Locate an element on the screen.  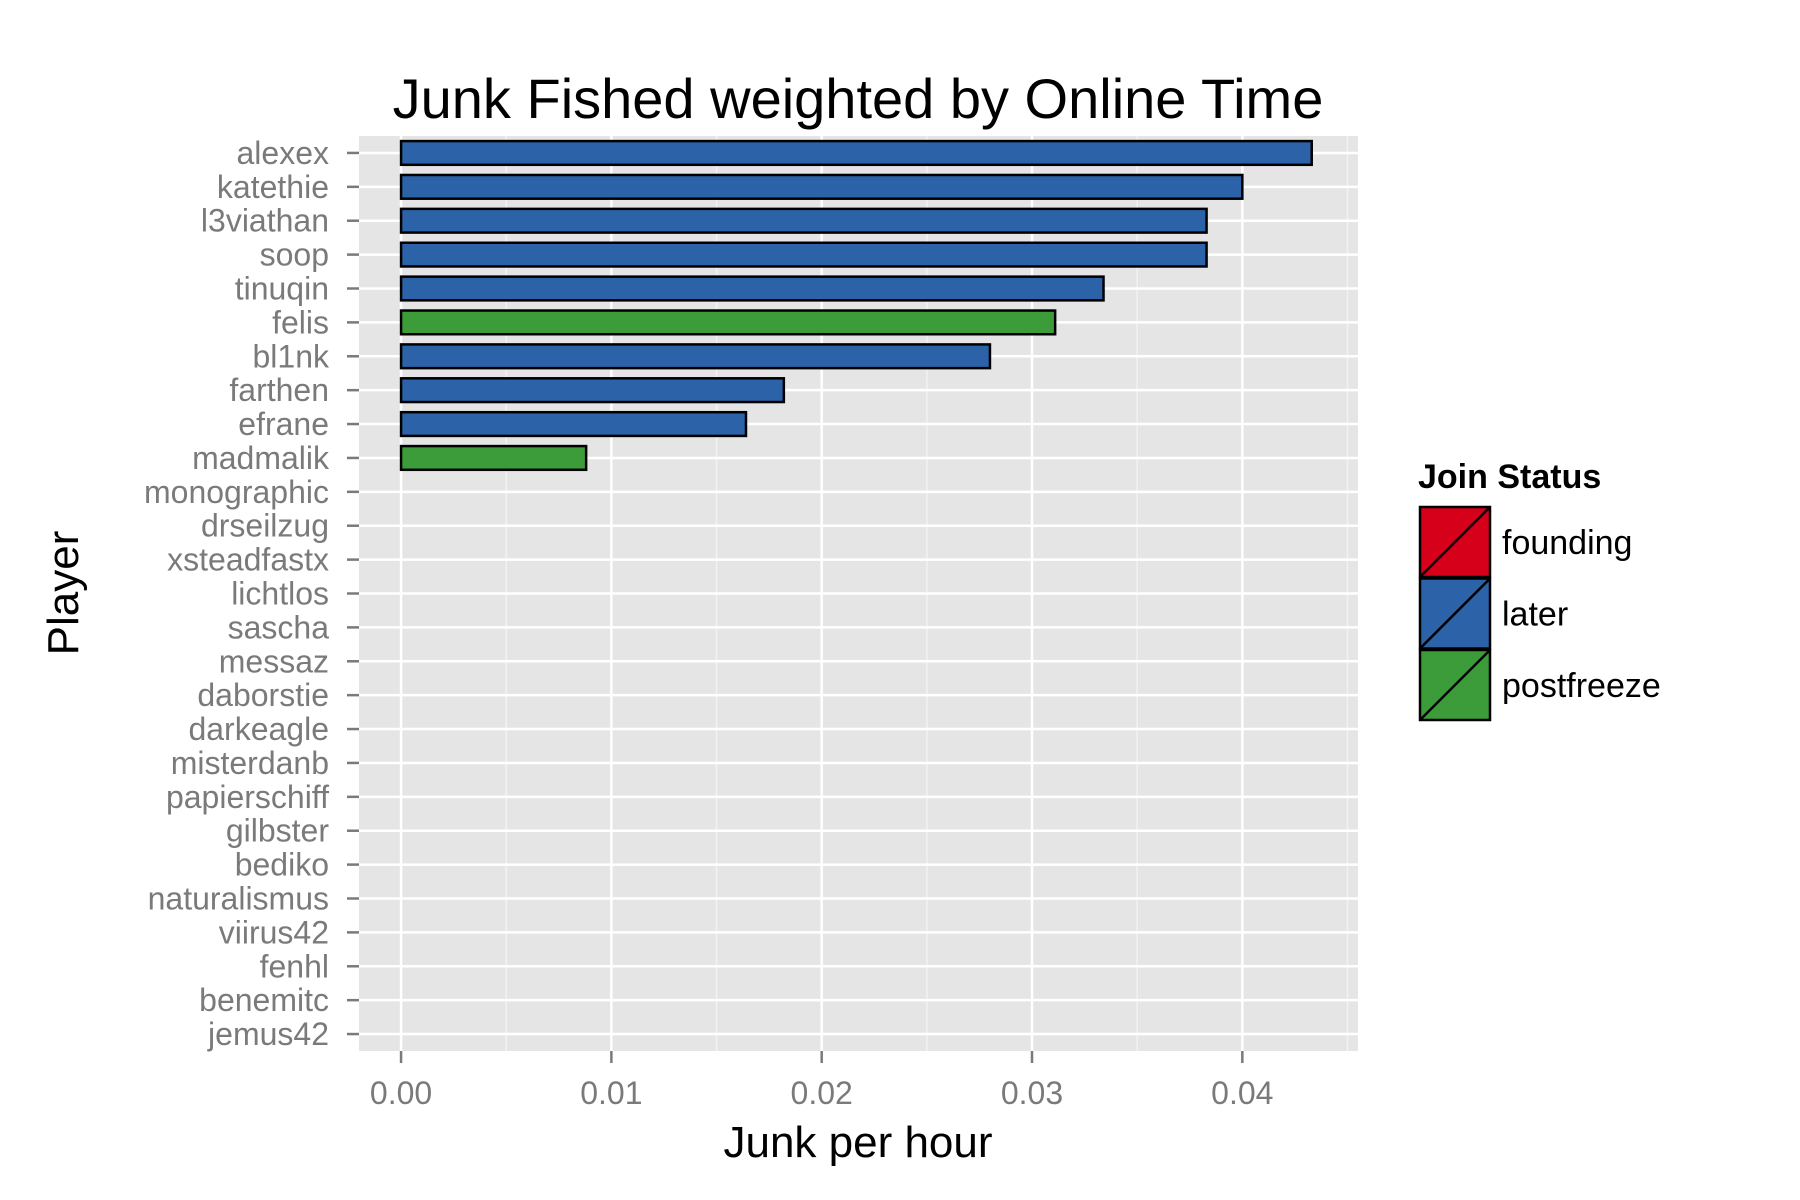
y-tick-label: sascha is located at coordinates (279, 627).